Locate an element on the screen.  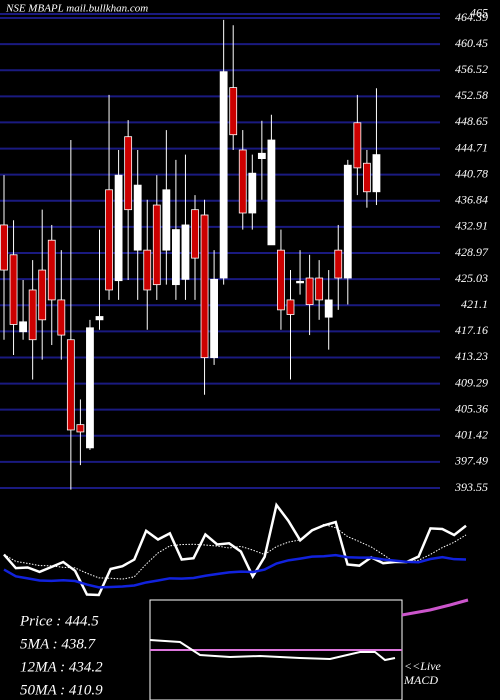
ma-short is located at coordinates (235, 551).